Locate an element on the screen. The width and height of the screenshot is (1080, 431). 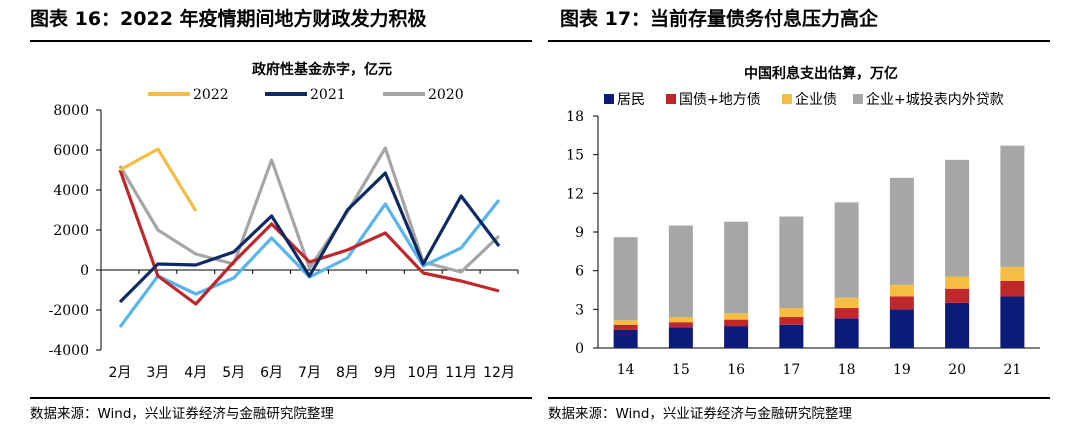
y-tick-label: 6000 is located at coordinates (71, 151).